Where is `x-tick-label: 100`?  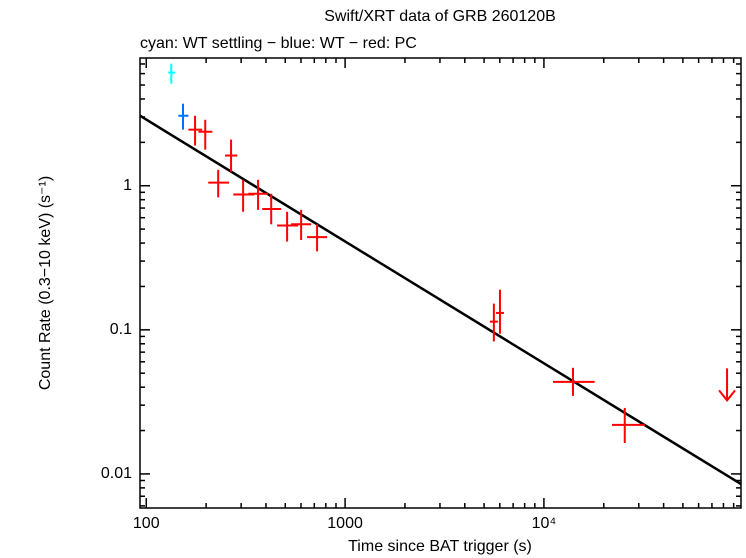 x-tick-label: 100 is located at coordinates (146, 523).